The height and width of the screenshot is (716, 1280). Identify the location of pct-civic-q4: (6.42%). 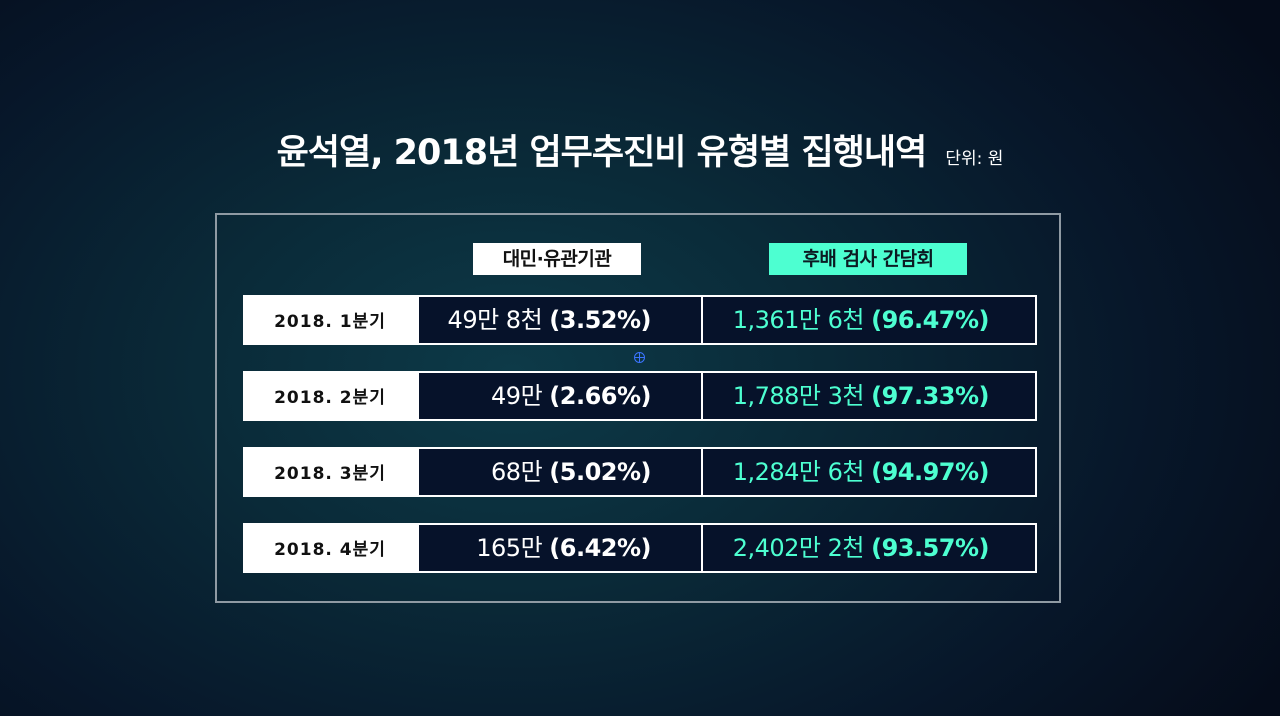
(600, 548).